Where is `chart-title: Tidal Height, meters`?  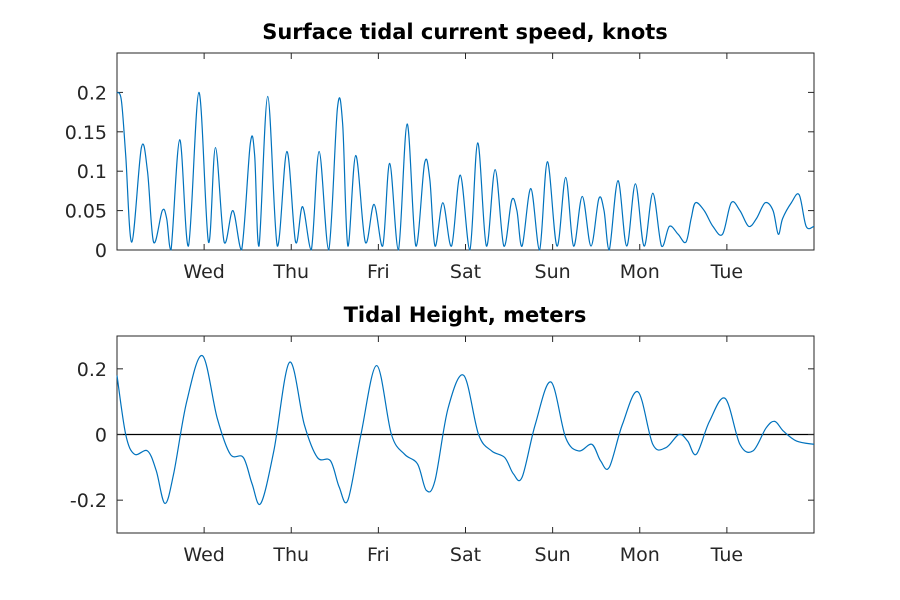 chart-title: Tidal Height, meters is located at coordinates (465, 315).